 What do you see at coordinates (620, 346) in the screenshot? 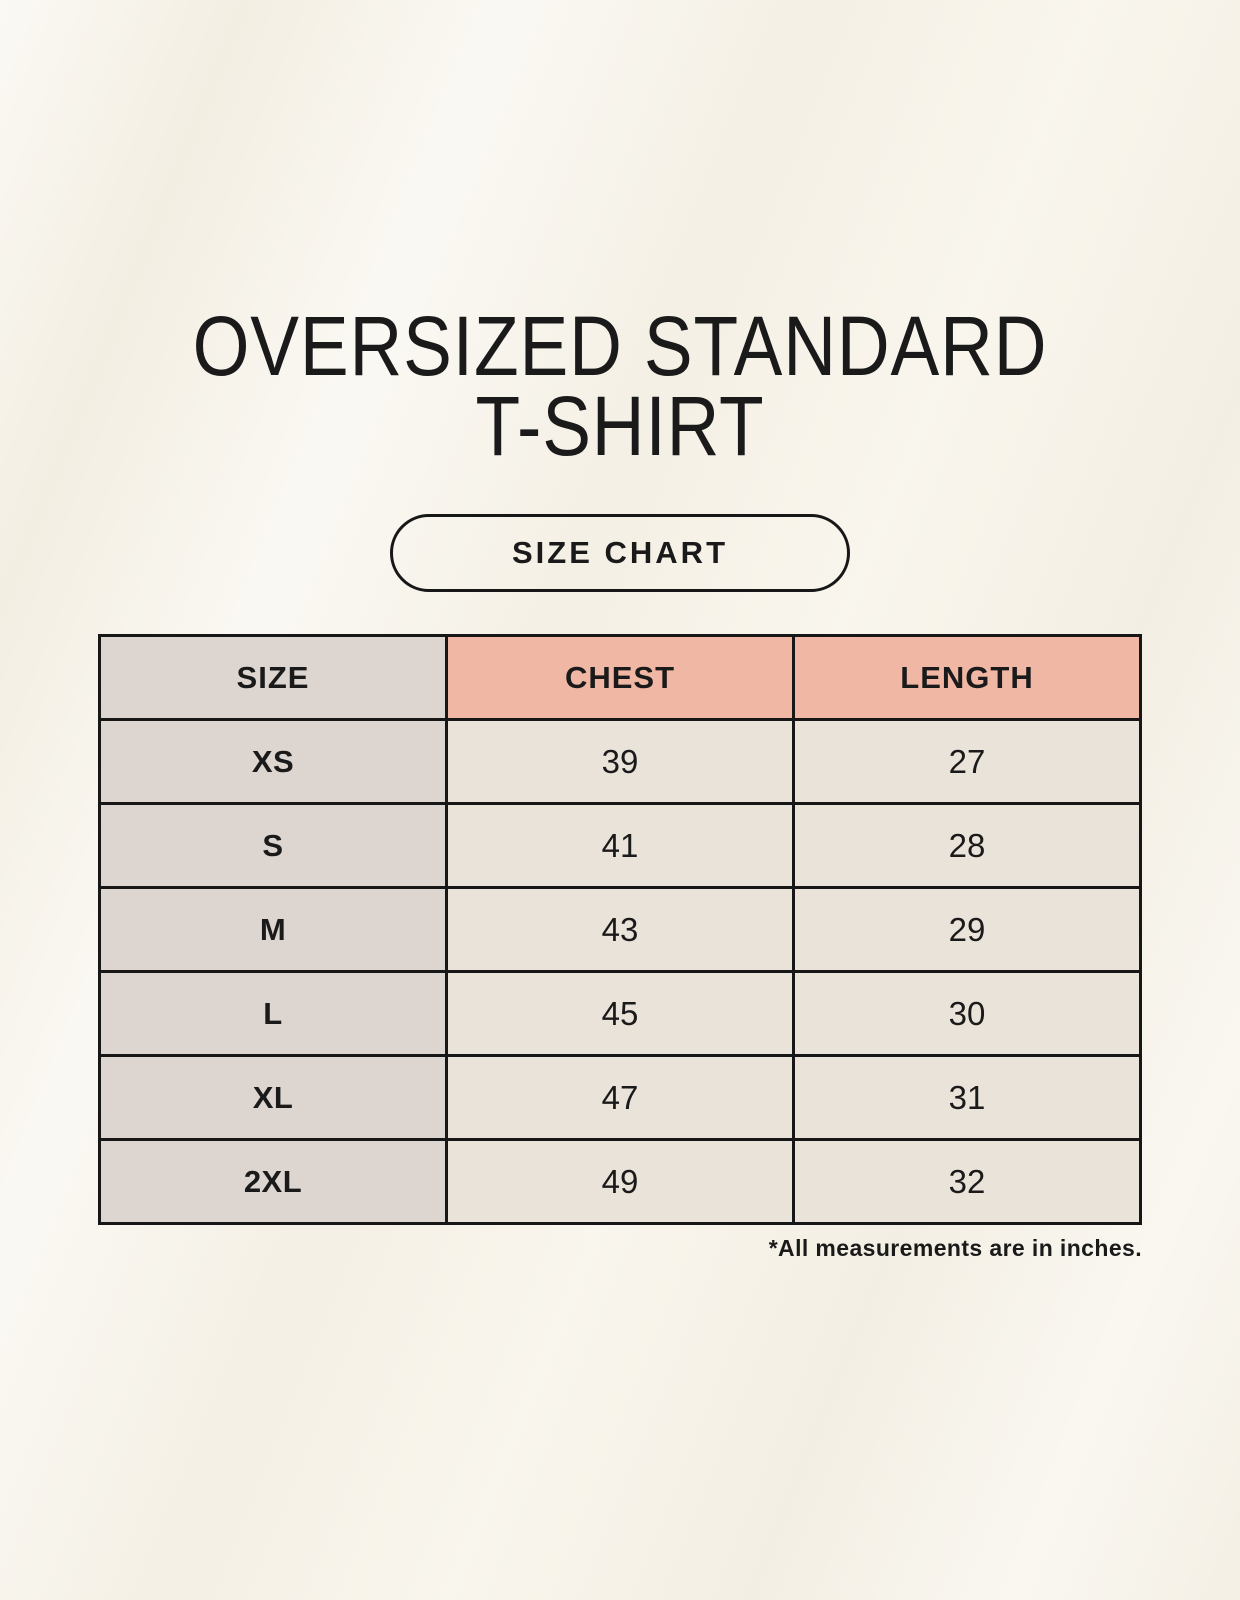
I see `page-title-line-1: OVERSIZED STANDARD` at bounding box center [620, 346].